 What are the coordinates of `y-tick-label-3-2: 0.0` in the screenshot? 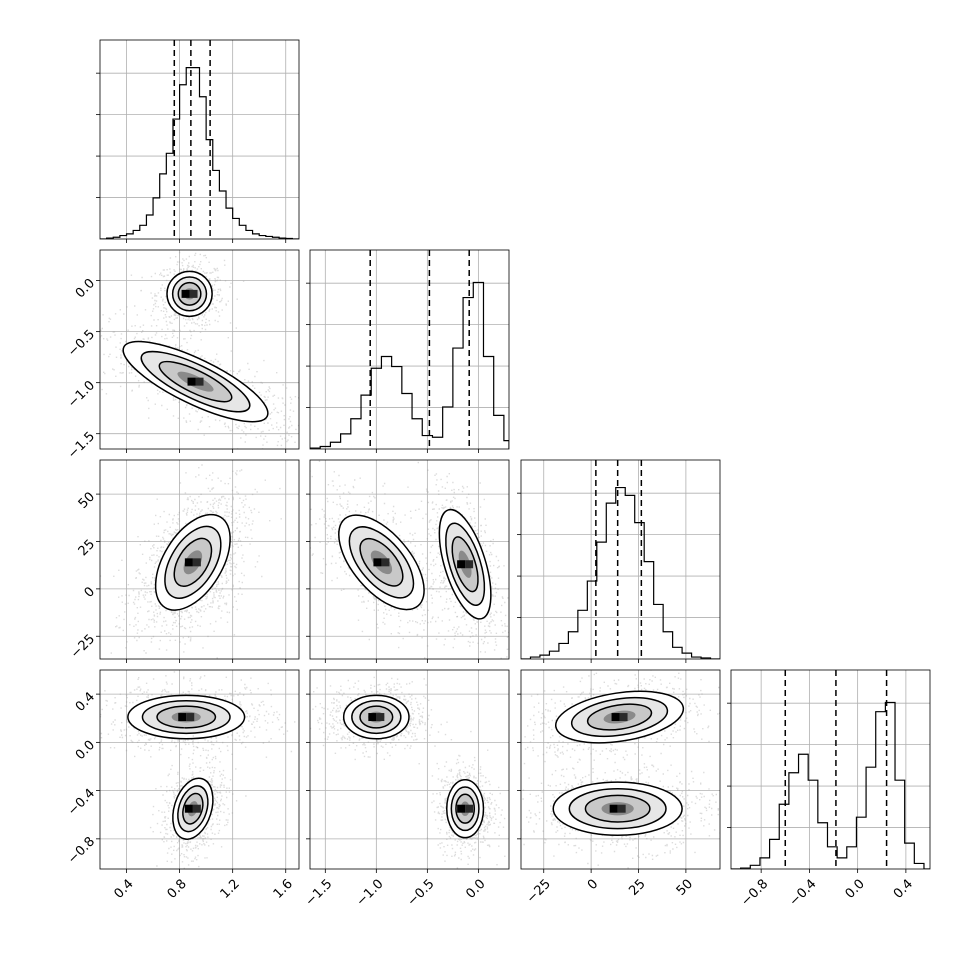 It's located at (85, 750).